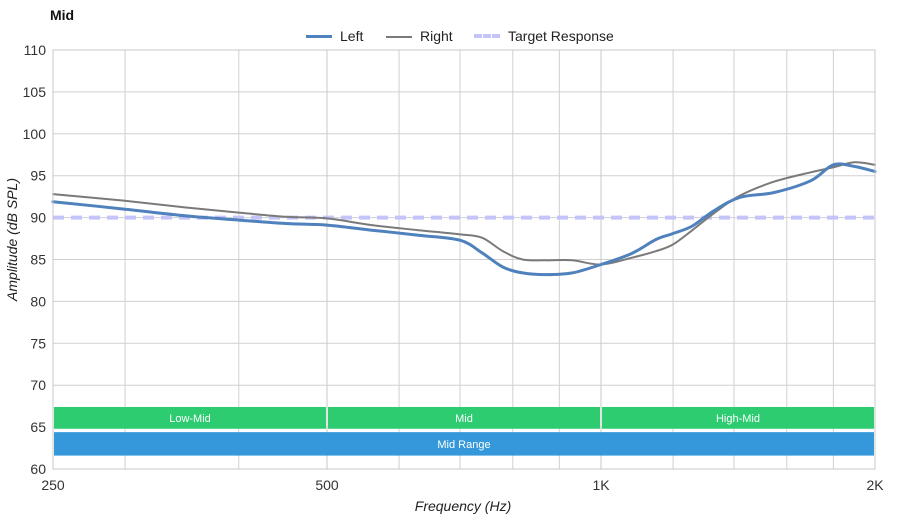  What do you see at coordinates (464, 431) in the screenshot?
I see `frequency-bands: Low-Mid Mid High-Mid Mid Range` at bounding box center [464, 431].